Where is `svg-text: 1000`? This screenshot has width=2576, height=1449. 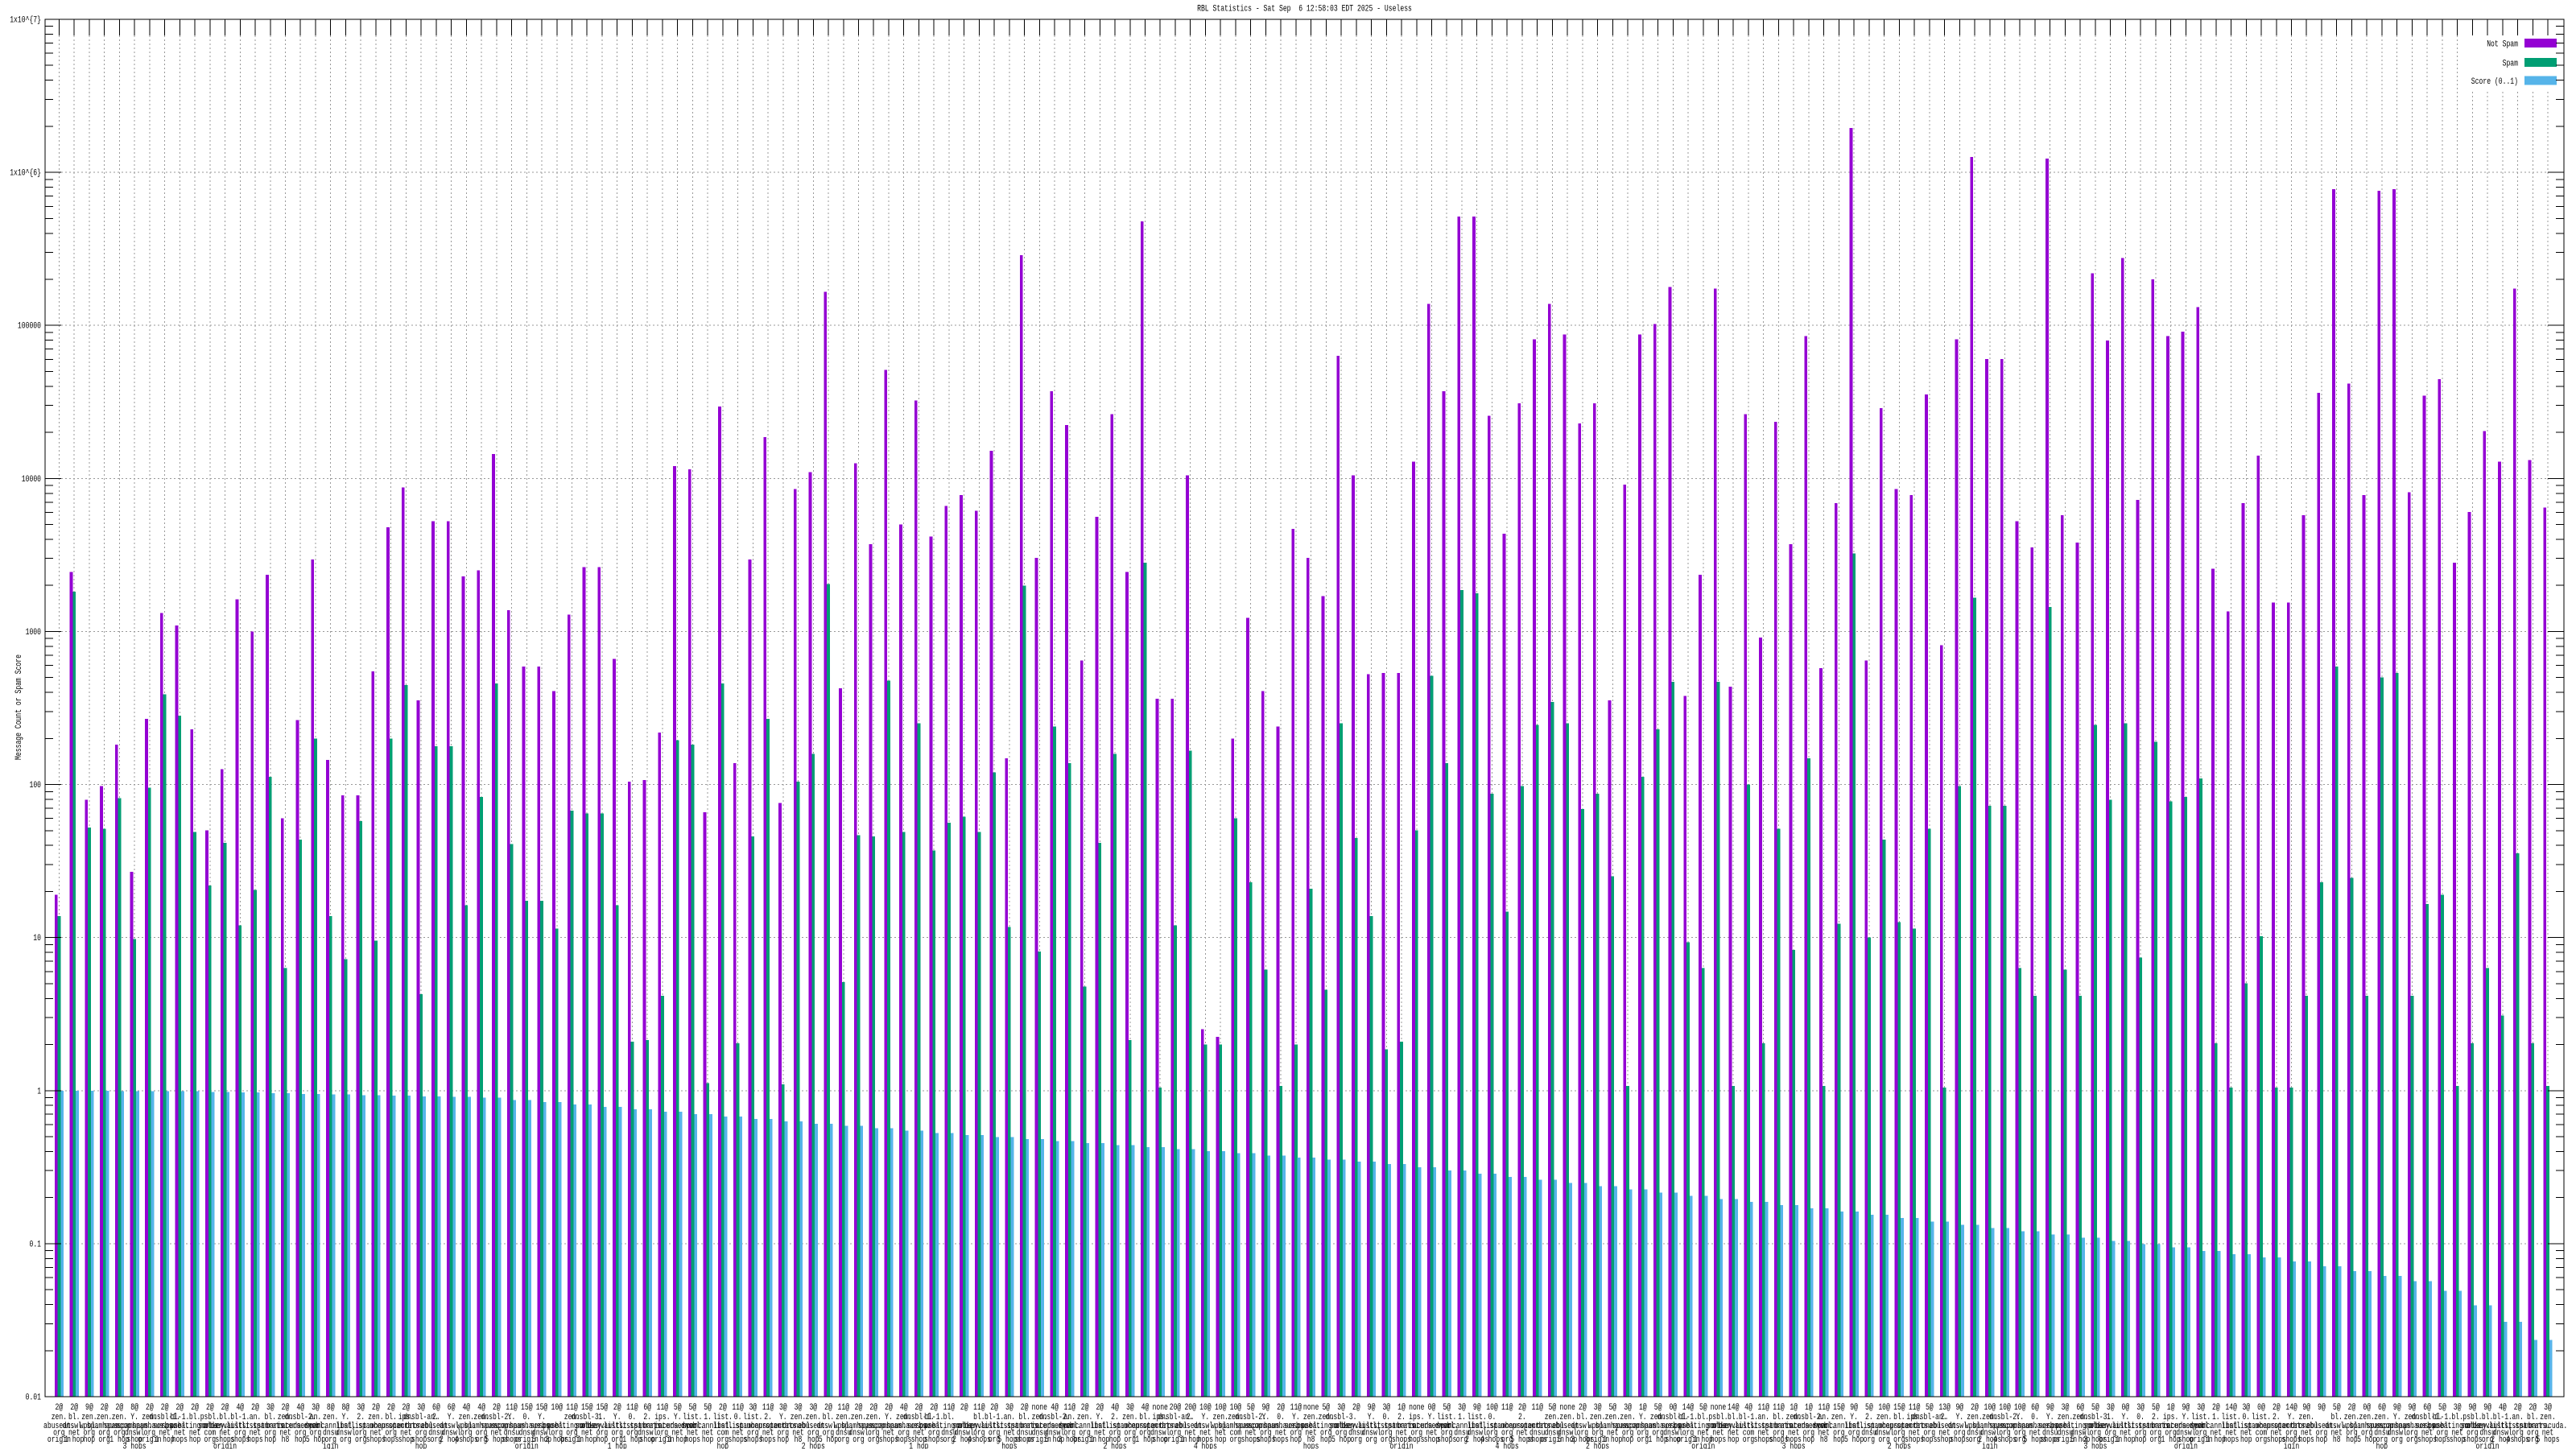 svg-text: 1000 is located at coordinates (33, 633).